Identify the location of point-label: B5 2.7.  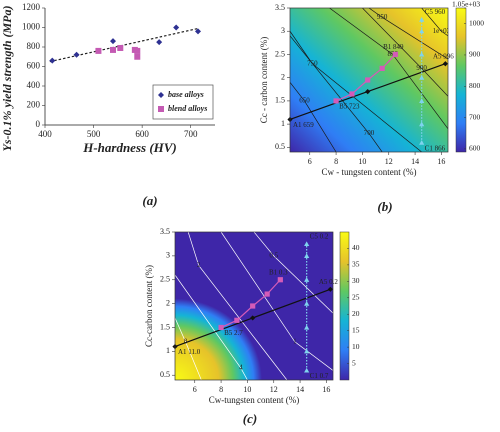
(233, 333).